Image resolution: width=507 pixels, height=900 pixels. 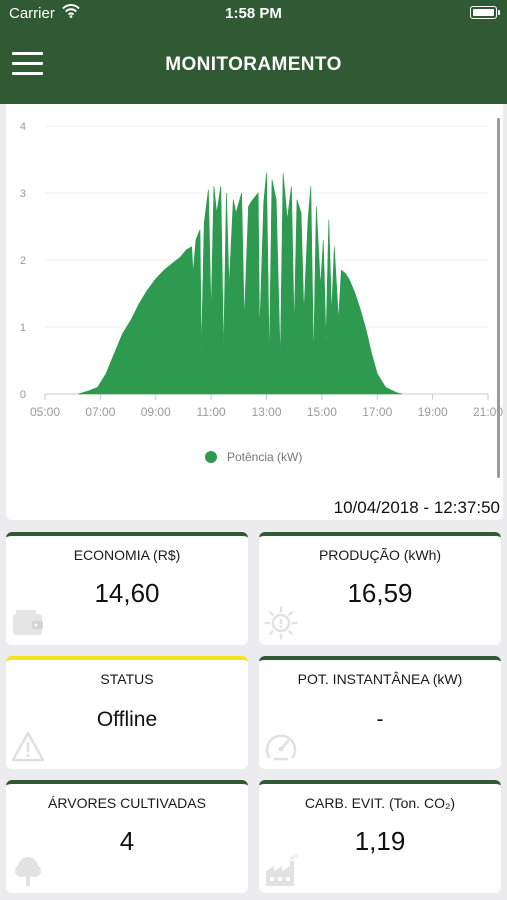 I want to click on tile-arvores: ÁRVORES CULTIVADAS 4, so click(x=127, y=836).